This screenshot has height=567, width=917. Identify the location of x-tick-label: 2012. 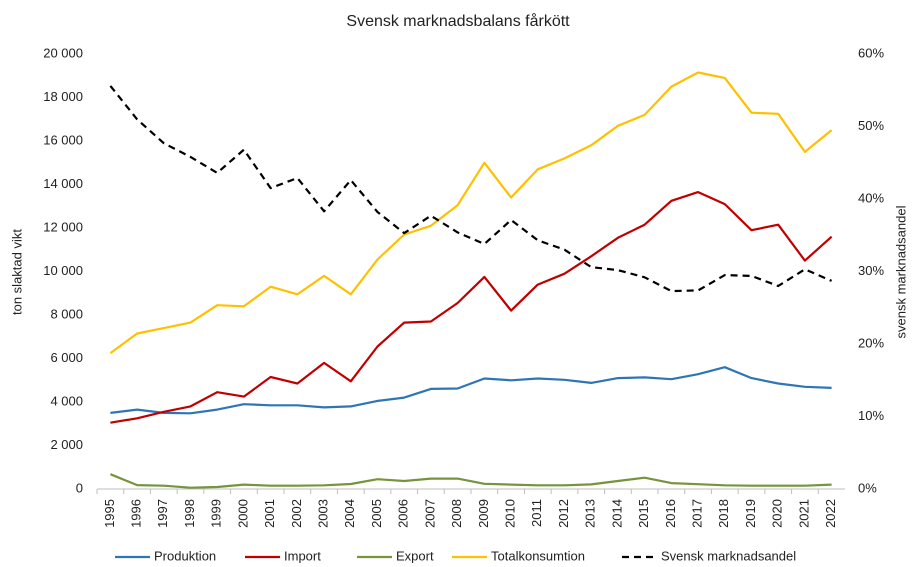
(563, 513).